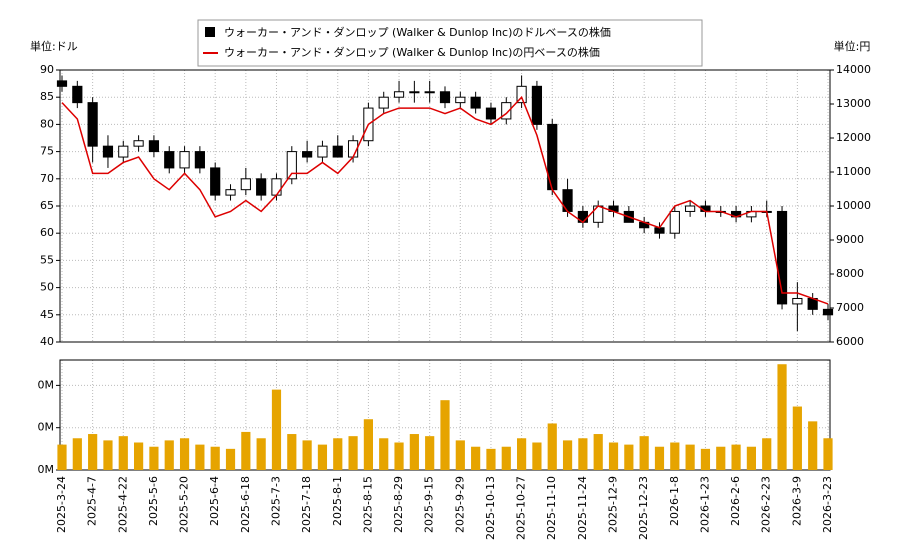 This screenshot has height=550, width=900. Describe the element at coordinates (47, 205) in the screenshot. I see `y-tick-label: 65` at that location.